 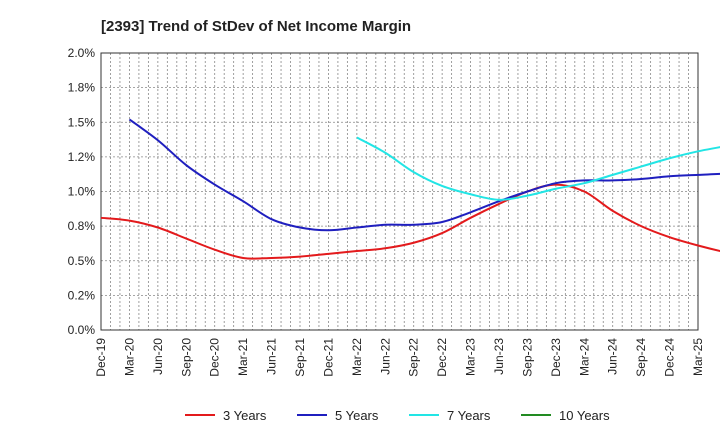 What do you see at coordinates (82, 157) in the screenshot?
I see `y-tick-label: 1.2%` at bounding box center [82, 157].